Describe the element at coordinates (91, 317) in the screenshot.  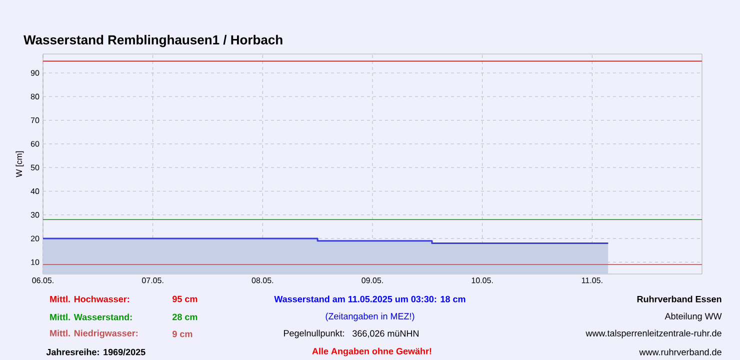
I see `ref-line-label: Mittl. Wasserstand:` at that location.